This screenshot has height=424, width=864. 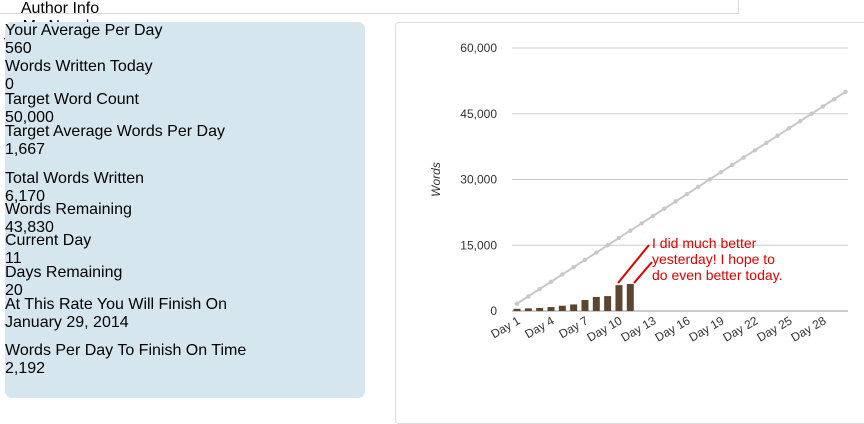 What do you see at coordinates (539, 327) in the screenshot?
I see `x-tick-label: Day 4` at bounding box center [539, 327].